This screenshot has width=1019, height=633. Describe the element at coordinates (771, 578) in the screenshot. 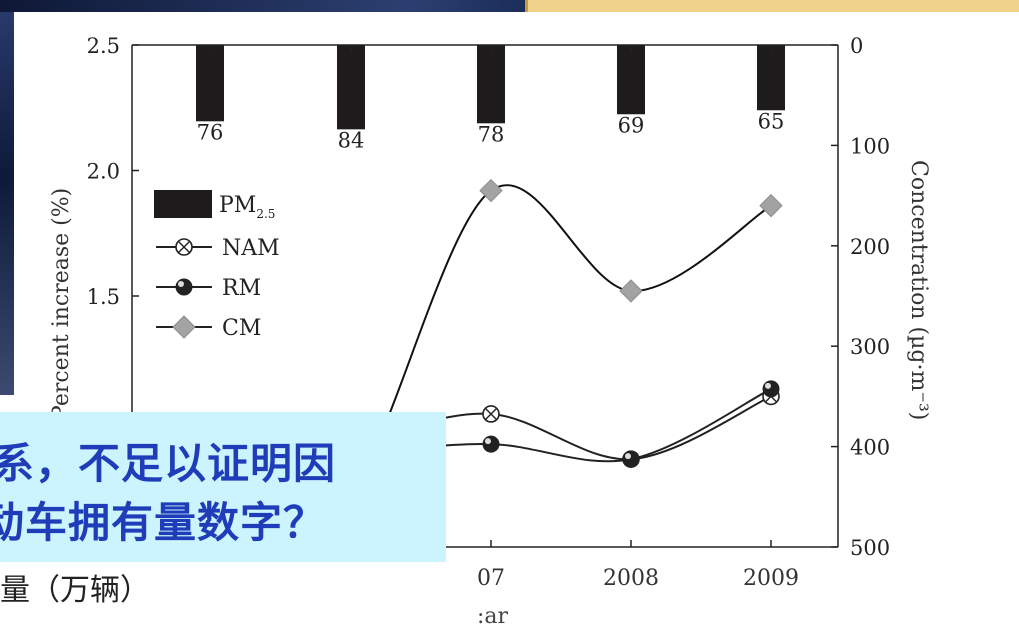

I see `x-tick-label-2009: 2009` at that location.